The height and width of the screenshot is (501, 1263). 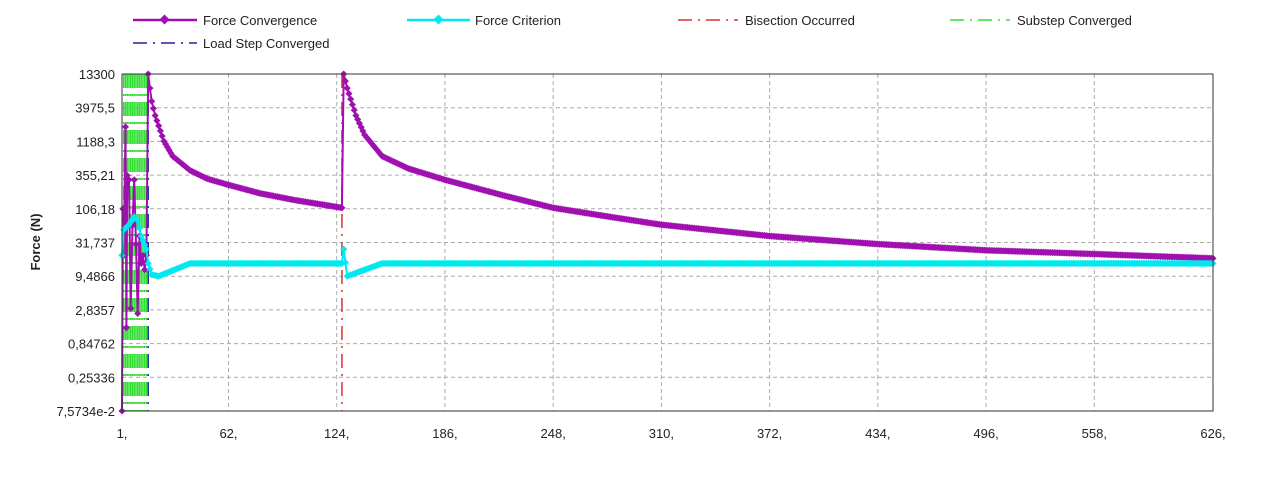 I want to click on x-tick-label: 372,, so click(x=769, y=433).